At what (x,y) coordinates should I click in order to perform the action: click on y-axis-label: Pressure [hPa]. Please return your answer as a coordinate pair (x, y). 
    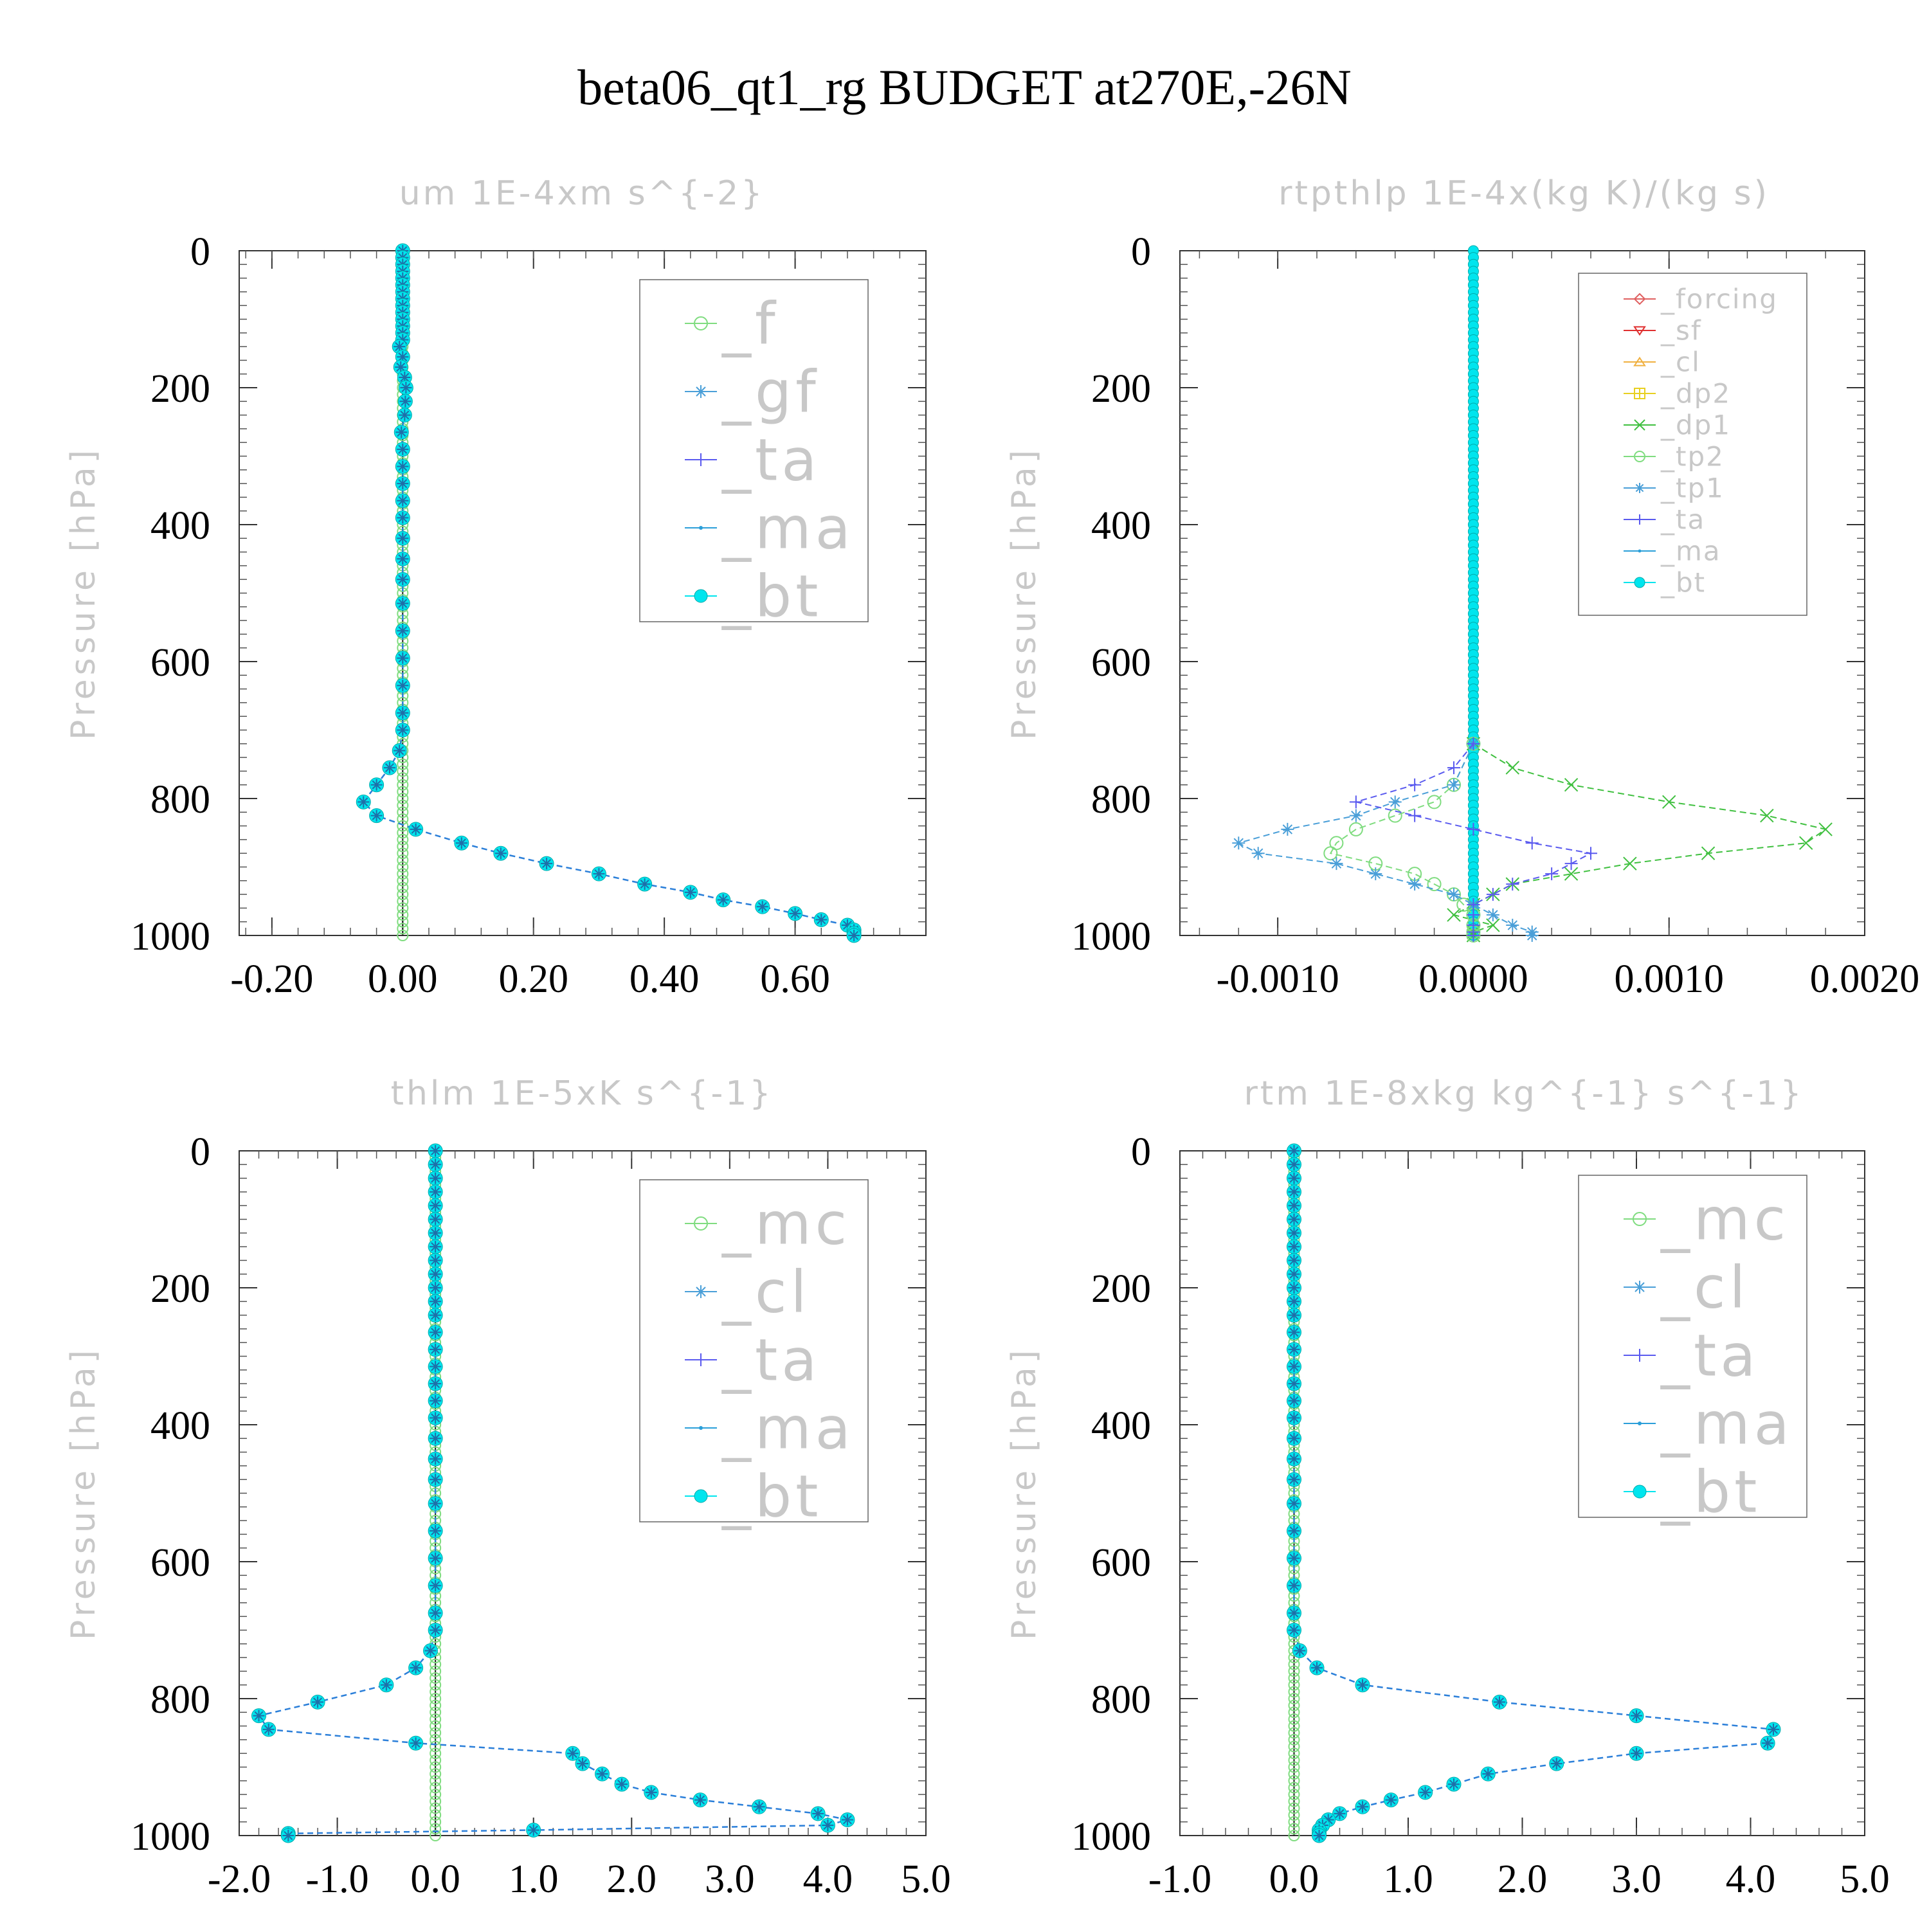
    Looking at the image, I should click on (83, 1493).